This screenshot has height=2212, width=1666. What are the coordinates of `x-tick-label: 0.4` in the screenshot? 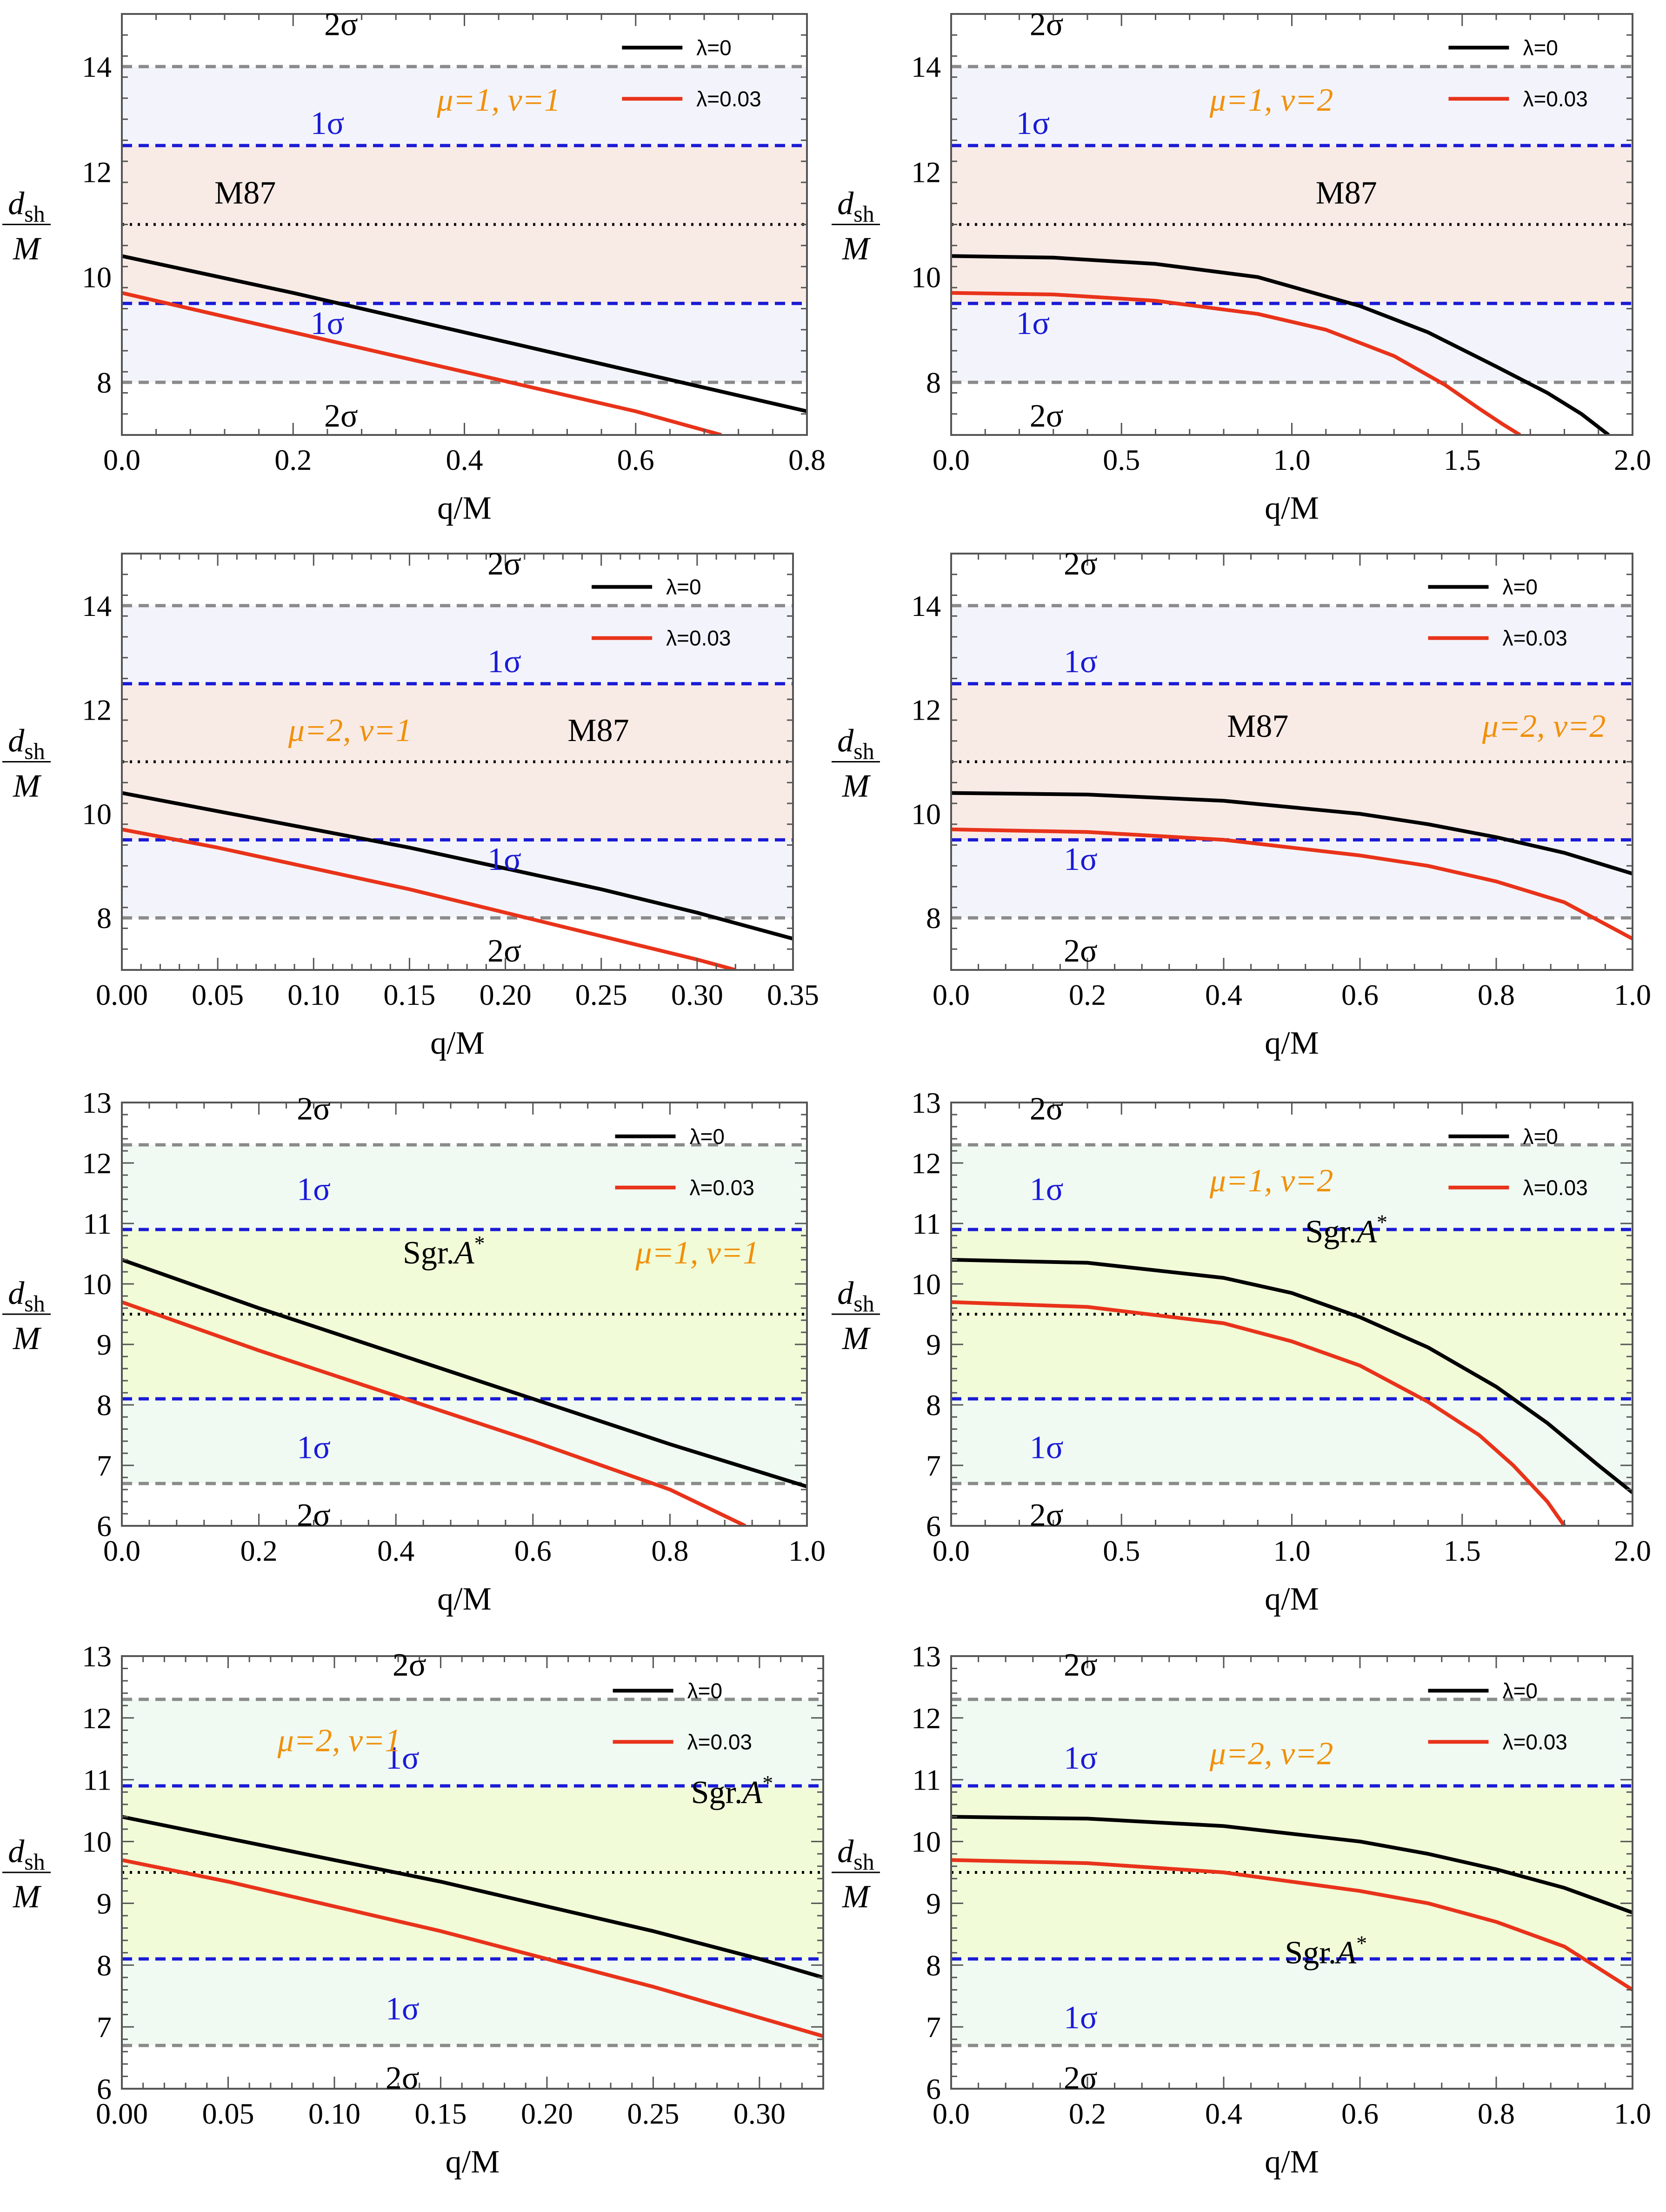 It's located at (395, 1550).